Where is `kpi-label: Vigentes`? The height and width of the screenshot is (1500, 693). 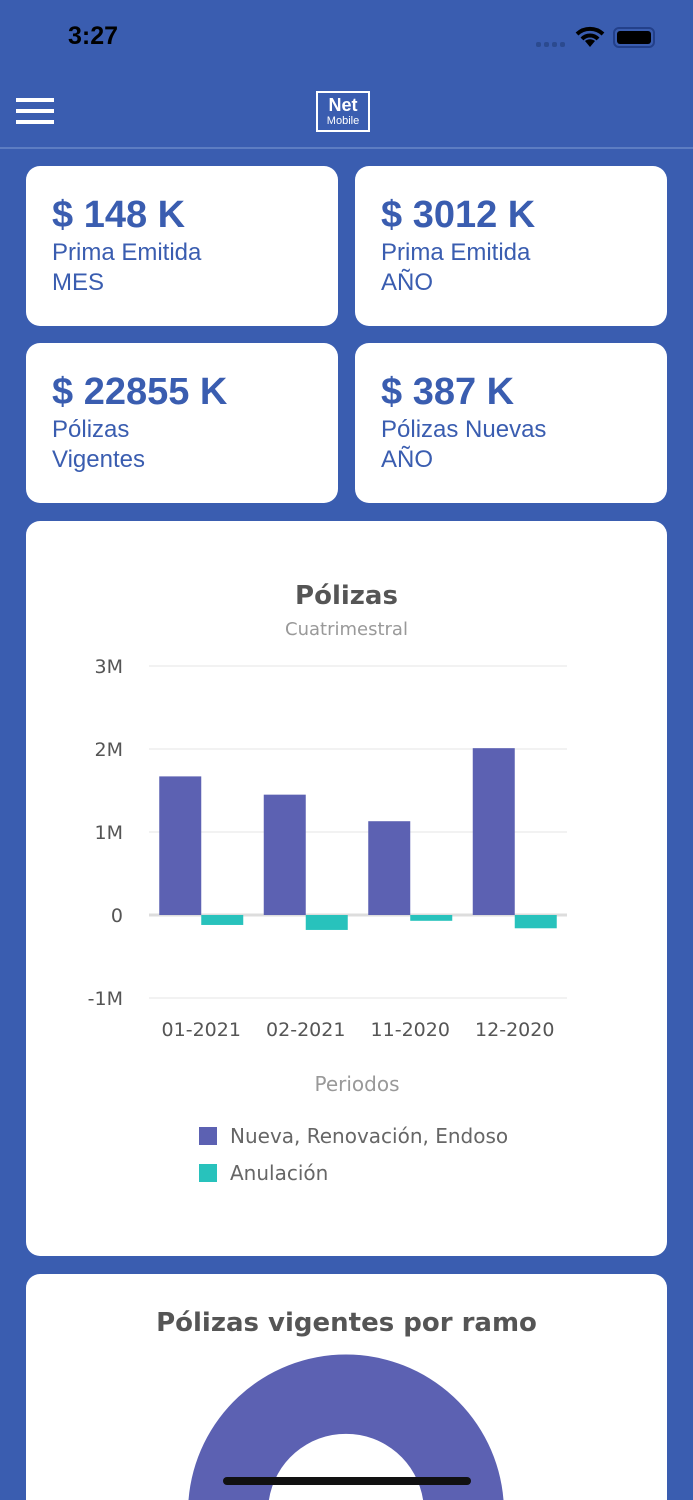 kpi-label: Vigentes is located at coordinates (98, 459).